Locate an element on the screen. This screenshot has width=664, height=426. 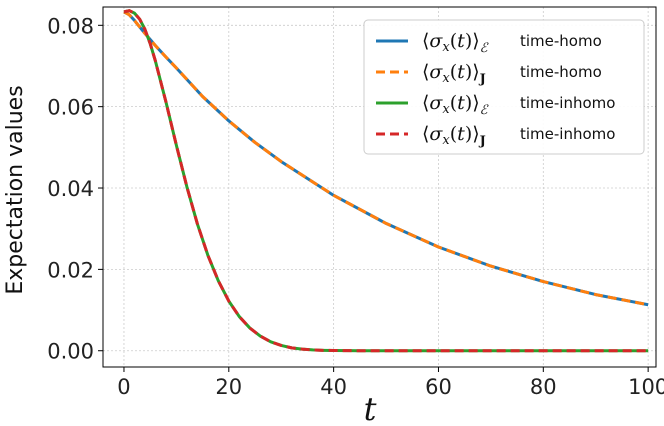
y-axis-label: Expectation values is located at coordinates (15, 189).